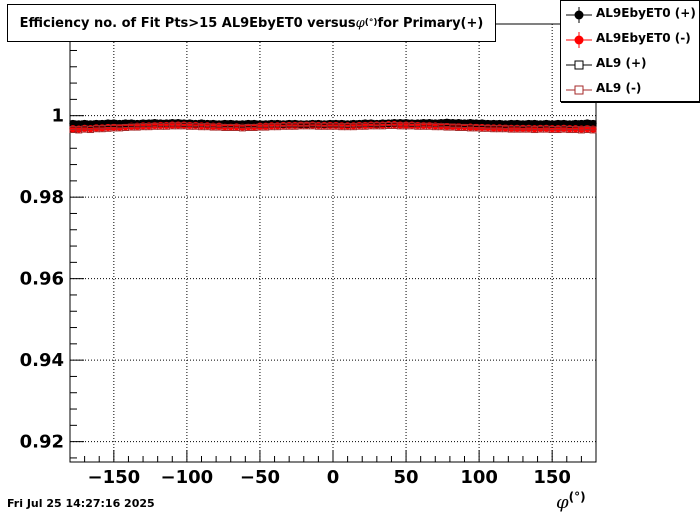 This screenshot has width=700, height=514. What do you see at coordinates (114, 477) in the screenshot?
I see `x-tick-label: −150` at bounding box center [114, 477].